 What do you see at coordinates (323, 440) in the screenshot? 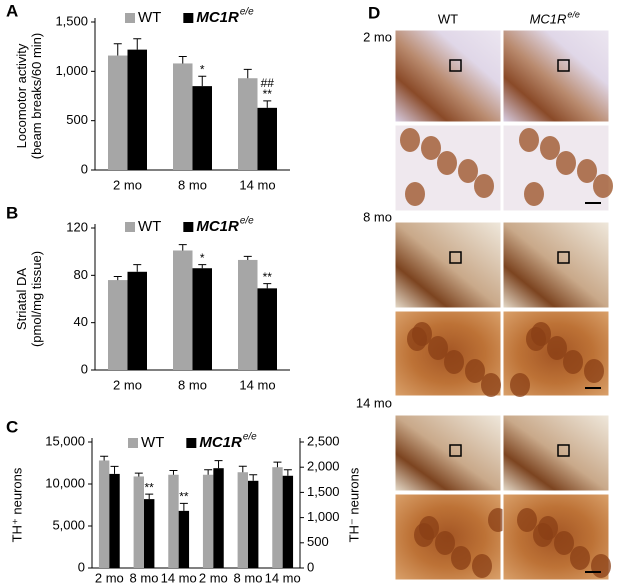
I see `y2-tick-label: 2,500` at bounding box center [323, 440].